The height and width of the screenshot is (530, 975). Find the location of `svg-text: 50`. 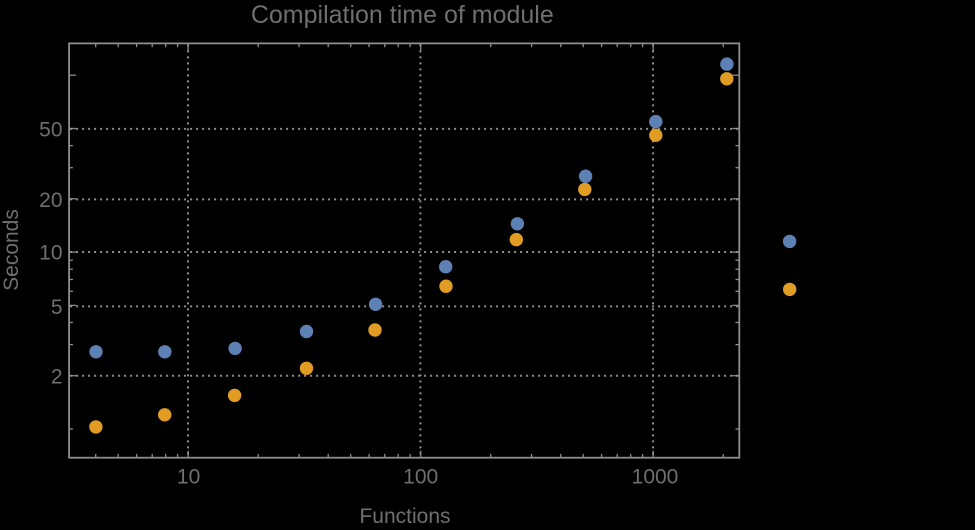

svg-text: 50 is located at coordinates (50, 130).